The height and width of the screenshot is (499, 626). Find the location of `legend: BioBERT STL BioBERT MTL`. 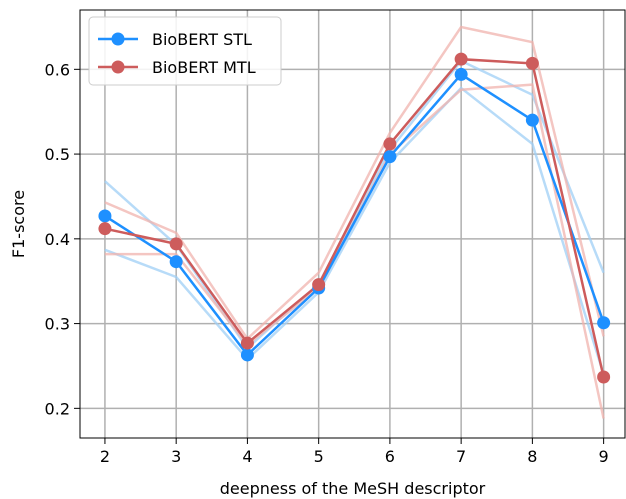

legend: BioBERT STL BioBERT MTL is located at coordinates (185, 51).